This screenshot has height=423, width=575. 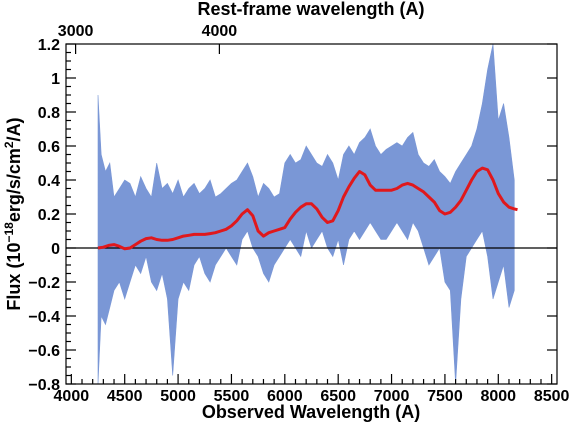 I want to click on y-axis-title-suffix: /A), so click(x=14, y=129).